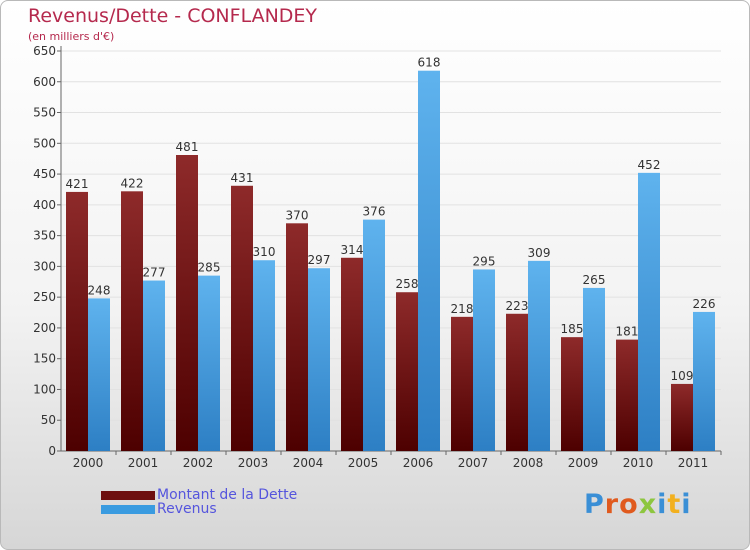 This screenshot has height=550, width=750. Describe the element at coordinates (638, 463) in the screenshot. I see `x-tick-label-2010: 2010` at that location.